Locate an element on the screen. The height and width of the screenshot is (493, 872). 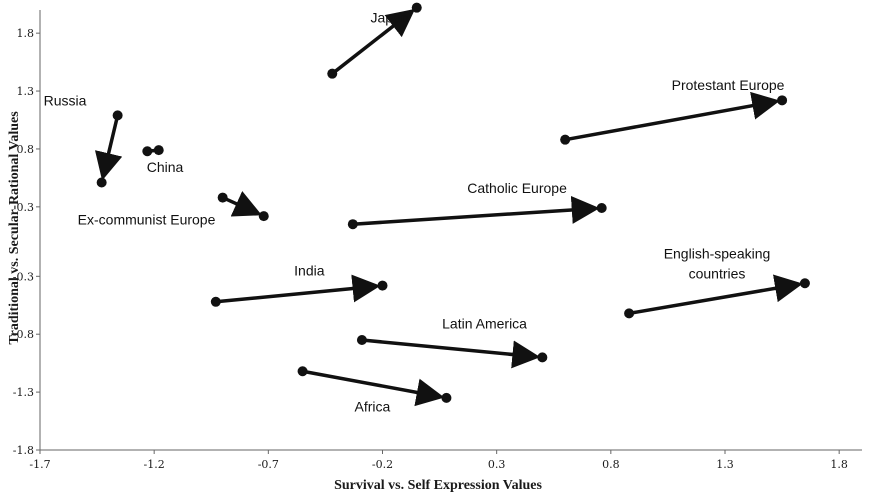
end-point-india is located at coordinates (382, 285).